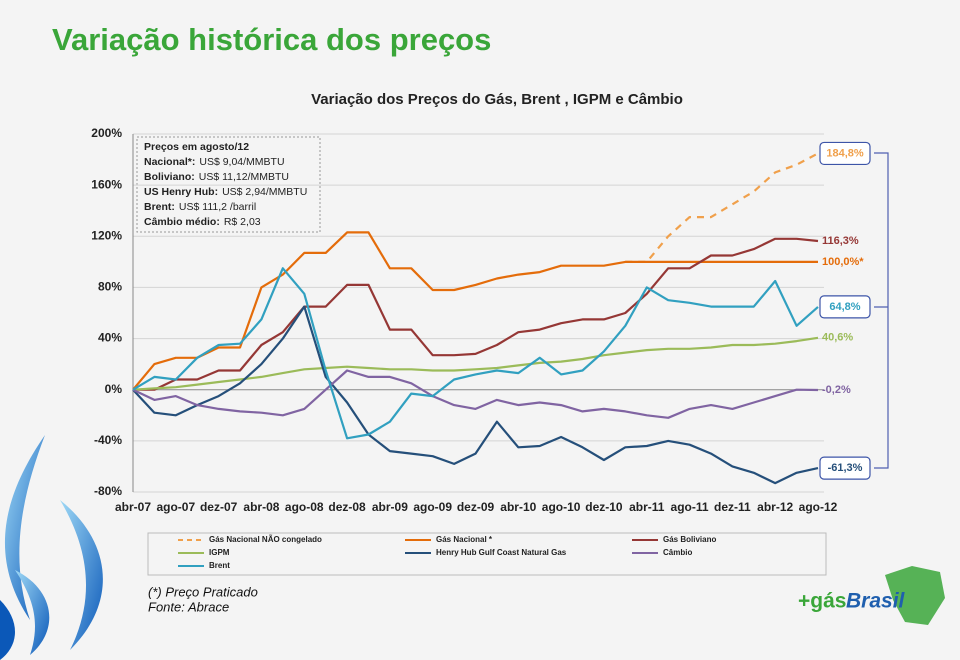  What do you see at coordinates (876, 601) in the screenshot?
I see `logo-text: Brasil` at bounding box center [876, 601].